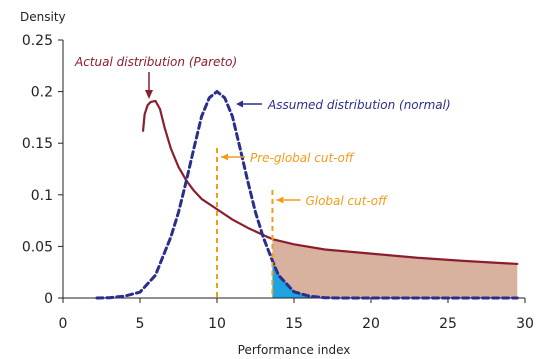 Image resolution: width=546 pixels, height=359 pixels. What do you see at coordinates (294, 324) in the screenshot?
I see `x-tick-label: 15` at bounding box center [294, 324].